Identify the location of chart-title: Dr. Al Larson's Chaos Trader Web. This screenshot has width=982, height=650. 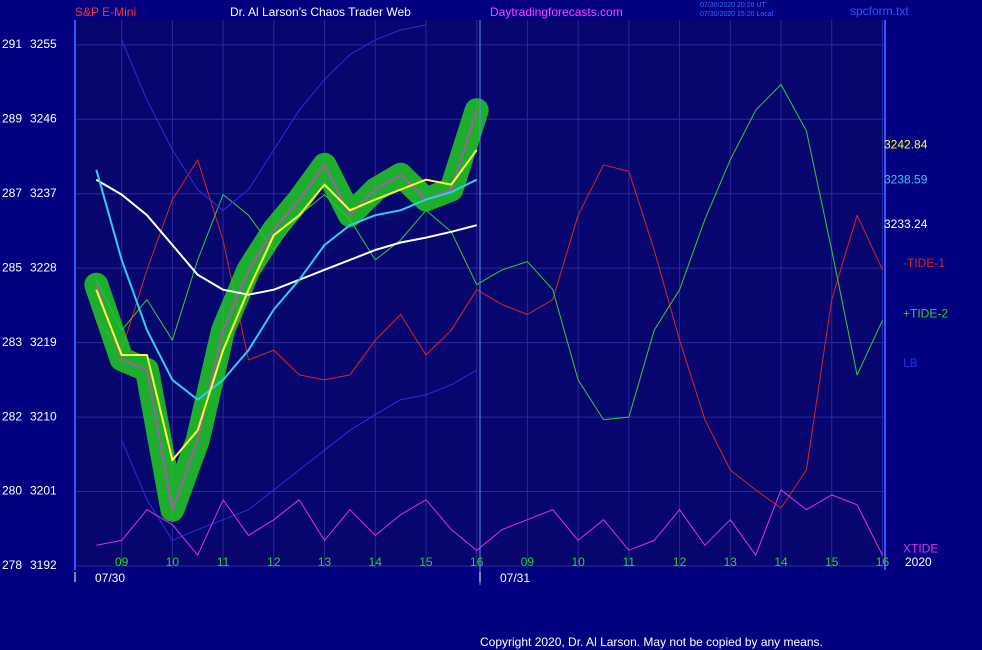
(320, 12).